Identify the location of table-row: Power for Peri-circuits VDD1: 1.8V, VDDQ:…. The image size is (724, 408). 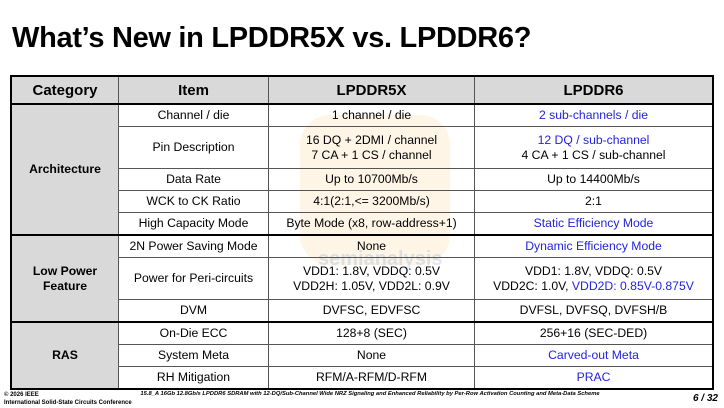
(362, 278).